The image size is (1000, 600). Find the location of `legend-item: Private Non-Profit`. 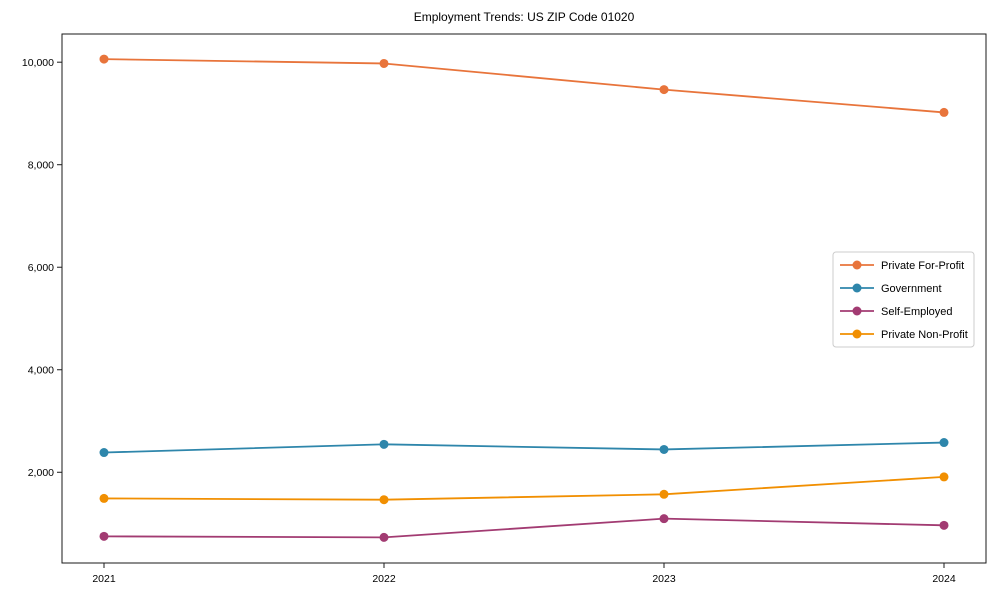

legend-item: Private Non-Profit is located at coordinates (904, 335).